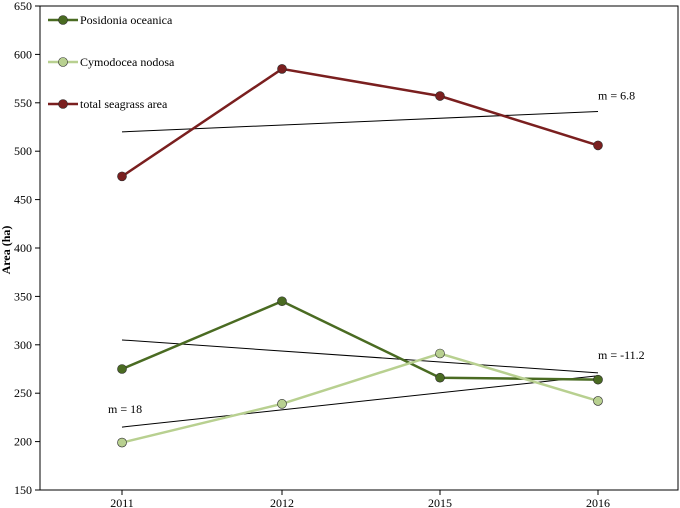 Image resolution: width=680 pixels, height=508 pixels. Describe the element at coordinates (282, 502) in the screenshot. I see `x-tick-label: 2012` at that location.